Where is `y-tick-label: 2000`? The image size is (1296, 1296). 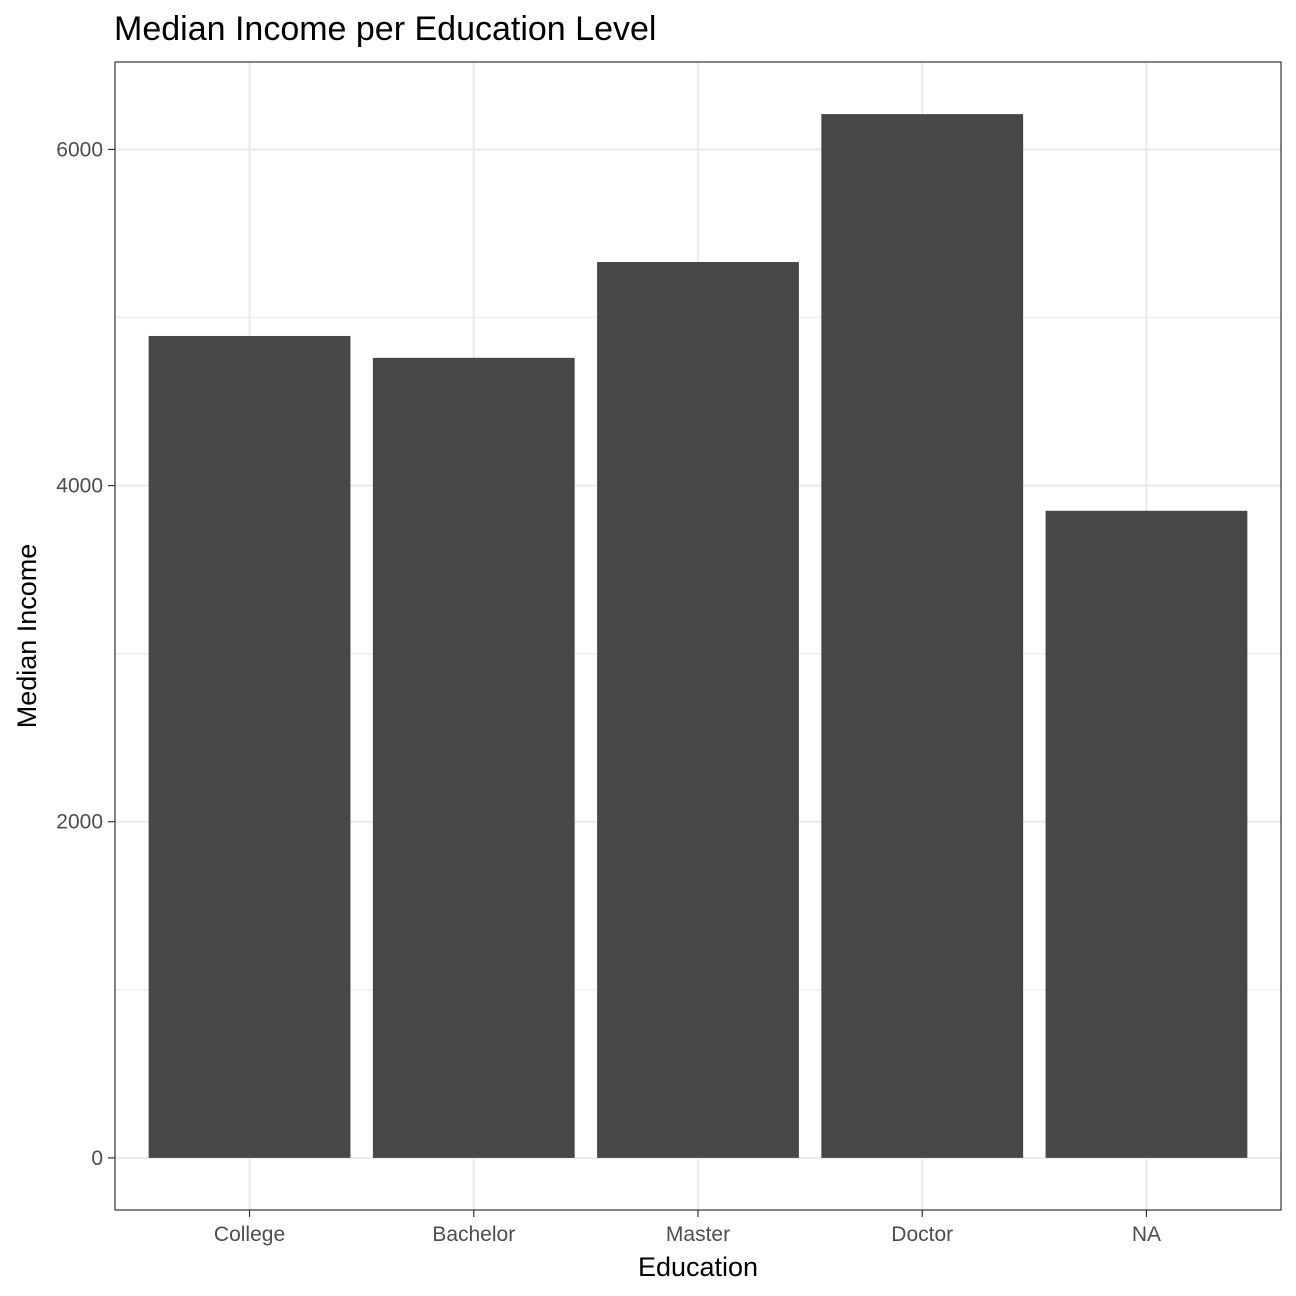 y-tick-label: 2000 is located at coordinates (79, 822).